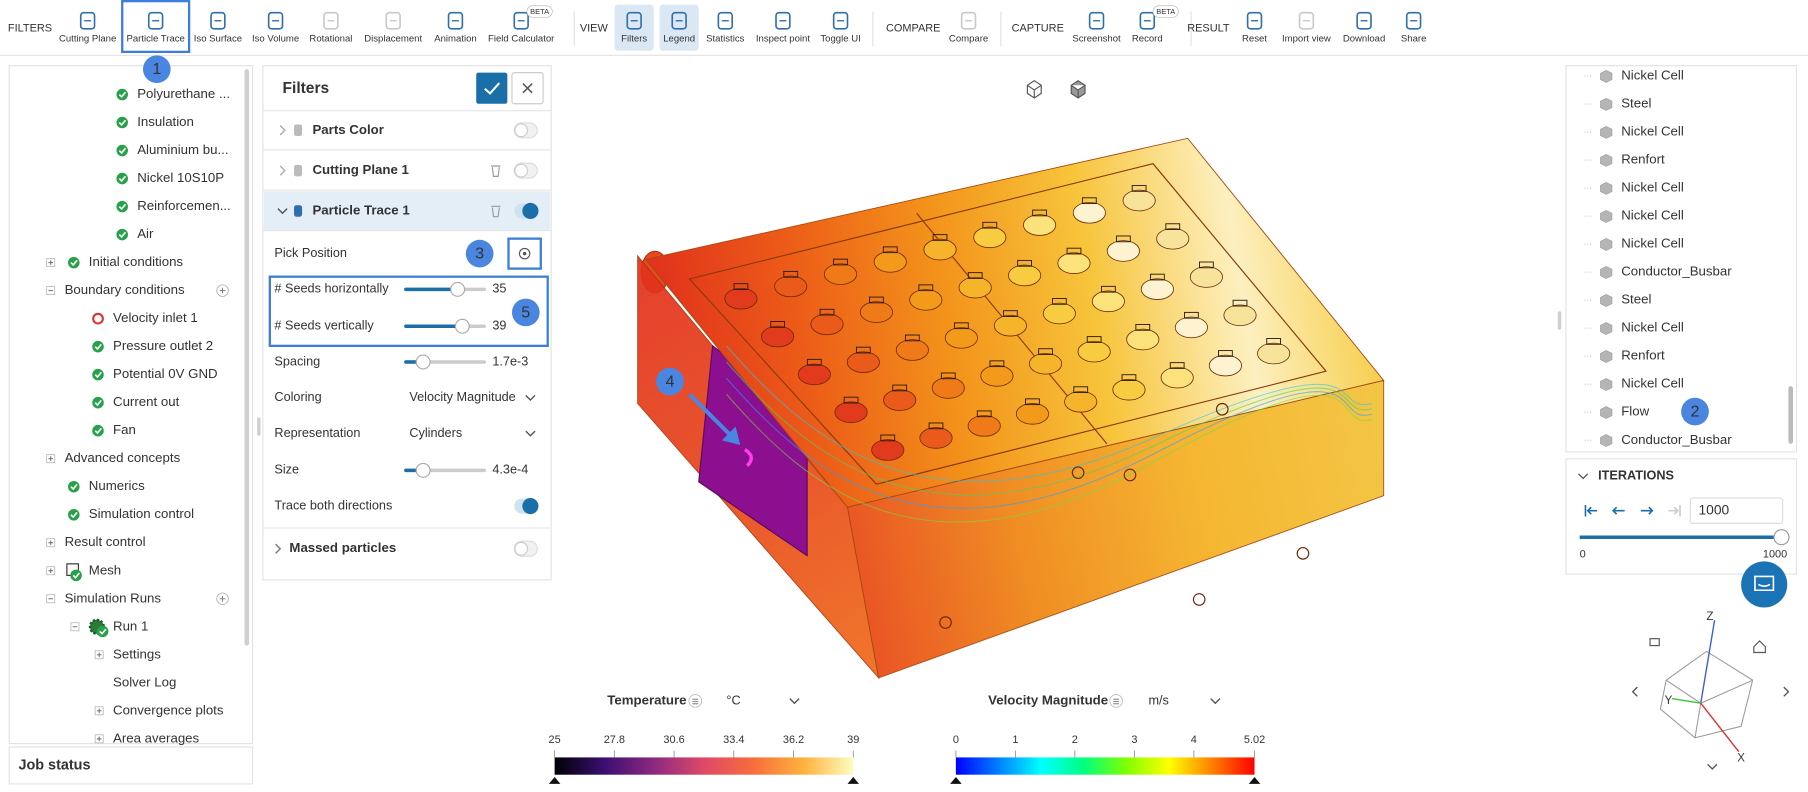  I want to click on filter-name: Cutting Plane 1, so click(360, 169).